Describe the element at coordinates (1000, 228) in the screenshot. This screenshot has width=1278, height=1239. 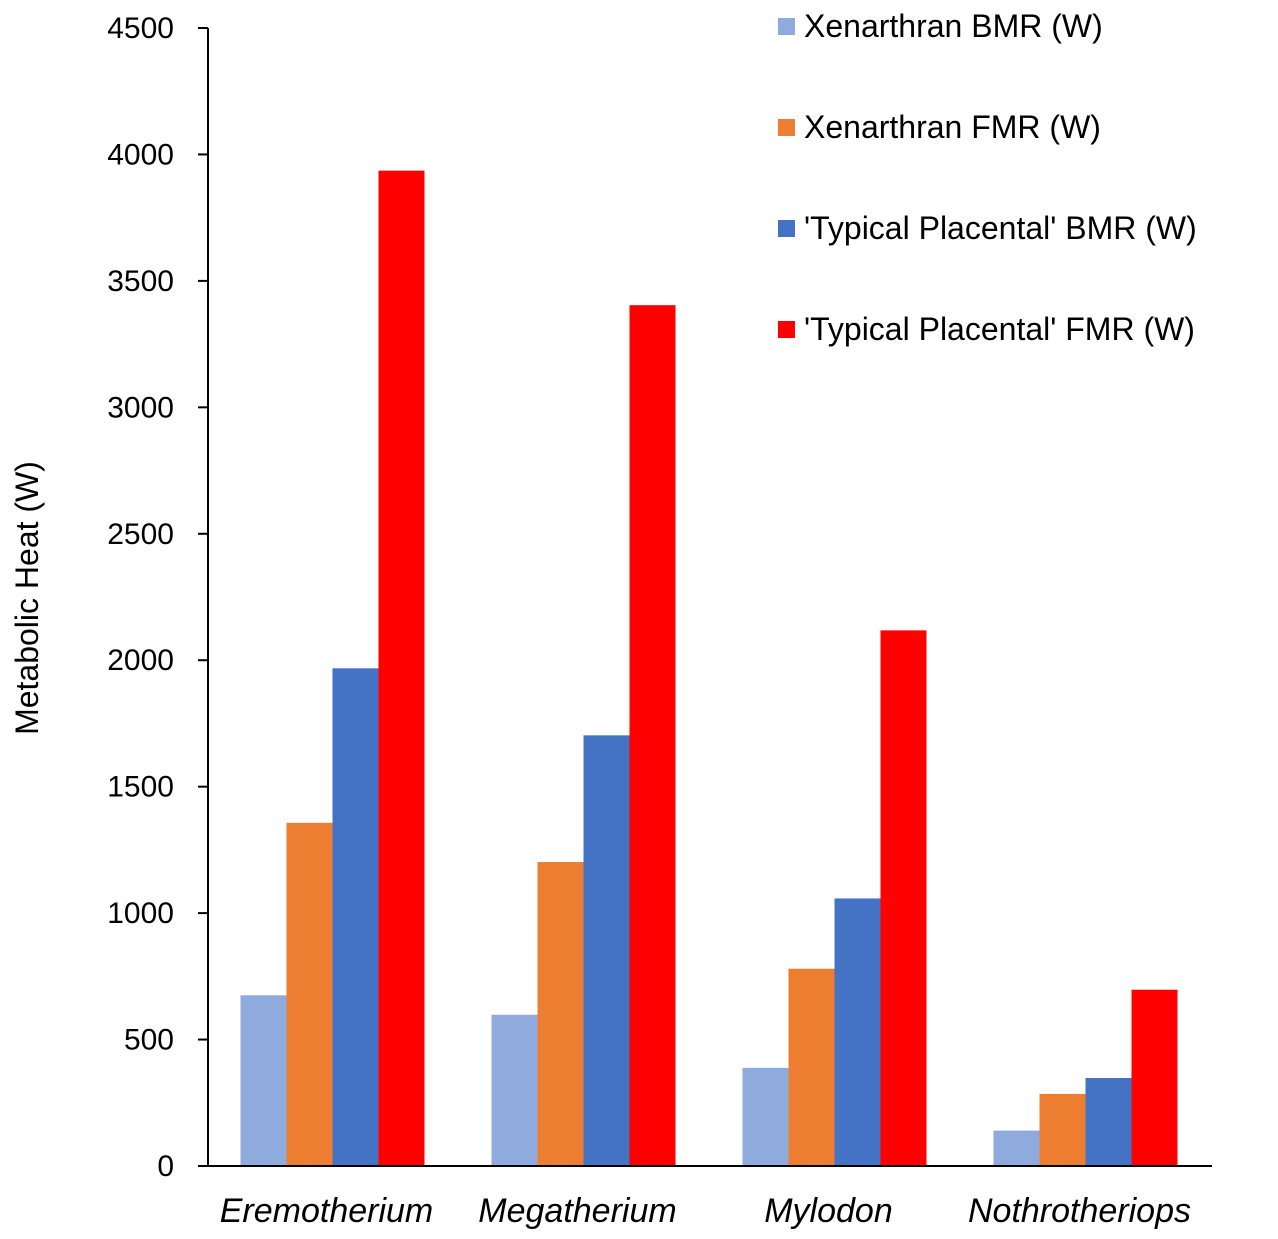
I see `legend-label: 'Typical Placental' BMR (W)` at that location.